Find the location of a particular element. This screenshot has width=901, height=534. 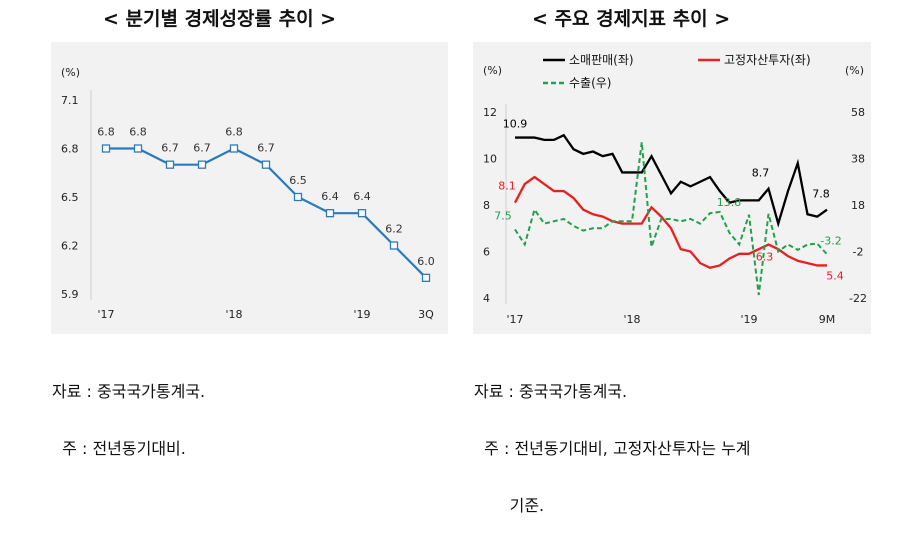

footnote-line-continued: 기준. is located at coordinates (509, 505).